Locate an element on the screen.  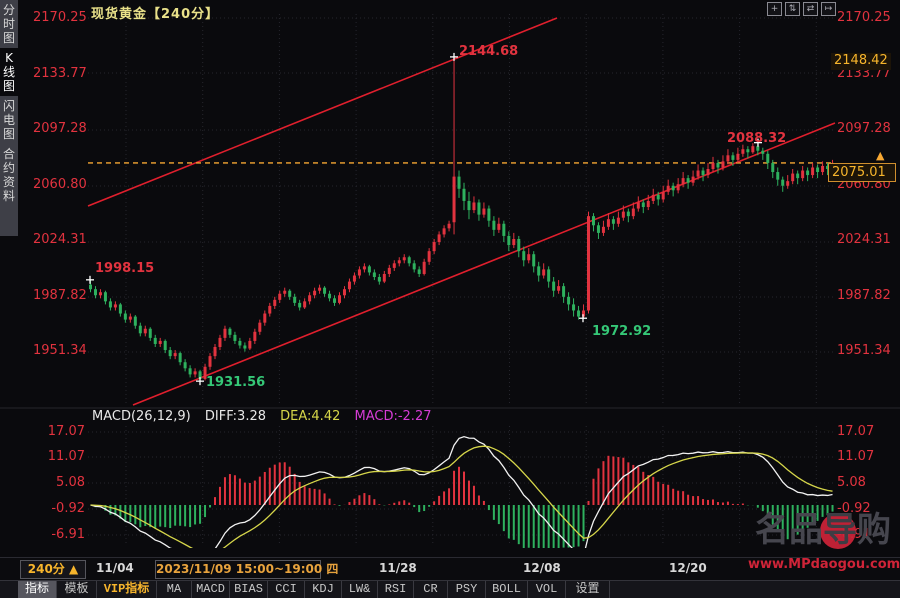
toolbar-item-13: VOL is located at coordinates (547, 589).